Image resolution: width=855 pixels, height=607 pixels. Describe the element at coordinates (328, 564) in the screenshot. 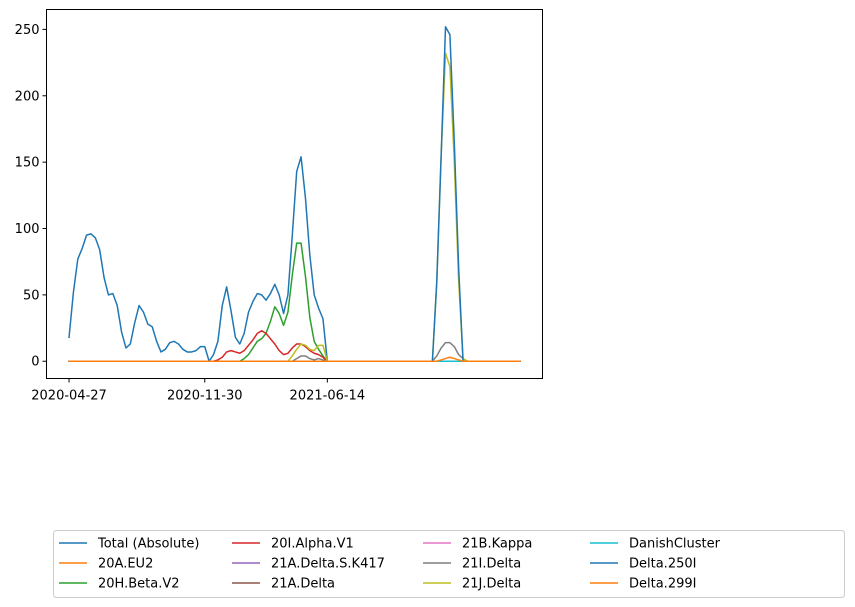

I see `legend-label: 21A.Delta.S.K417` at that location.